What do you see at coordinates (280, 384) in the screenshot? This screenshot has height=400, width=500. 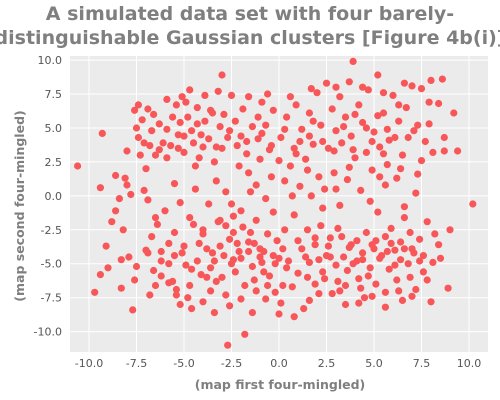 I see `x-axis-label: (map first four-mingled)` at bounding box center [280, 384].